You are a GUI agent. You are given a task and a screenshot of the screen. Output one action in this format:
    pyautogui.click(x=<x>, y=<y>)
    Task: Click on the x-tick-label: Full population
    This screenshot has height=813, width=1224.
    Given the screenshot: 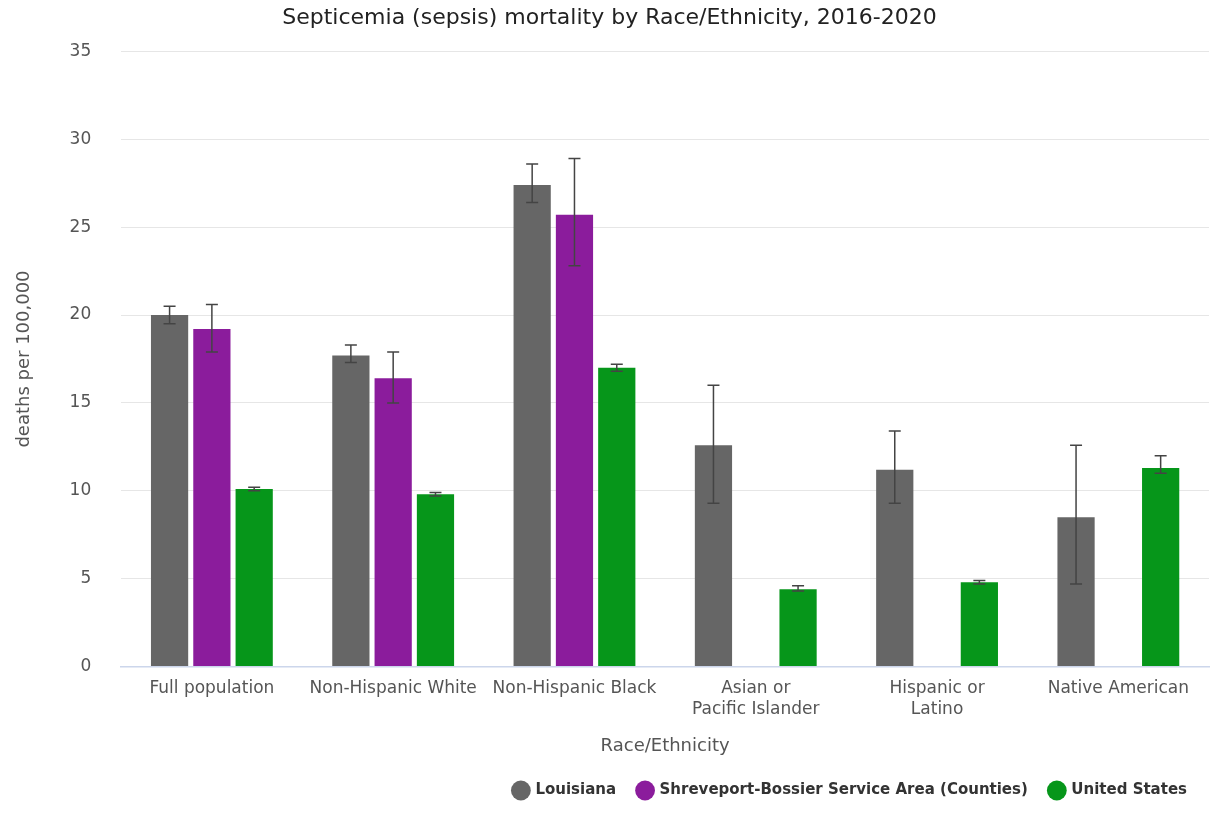 What is the action you would take?
    pyautogui.click(x=212, y=687)
    